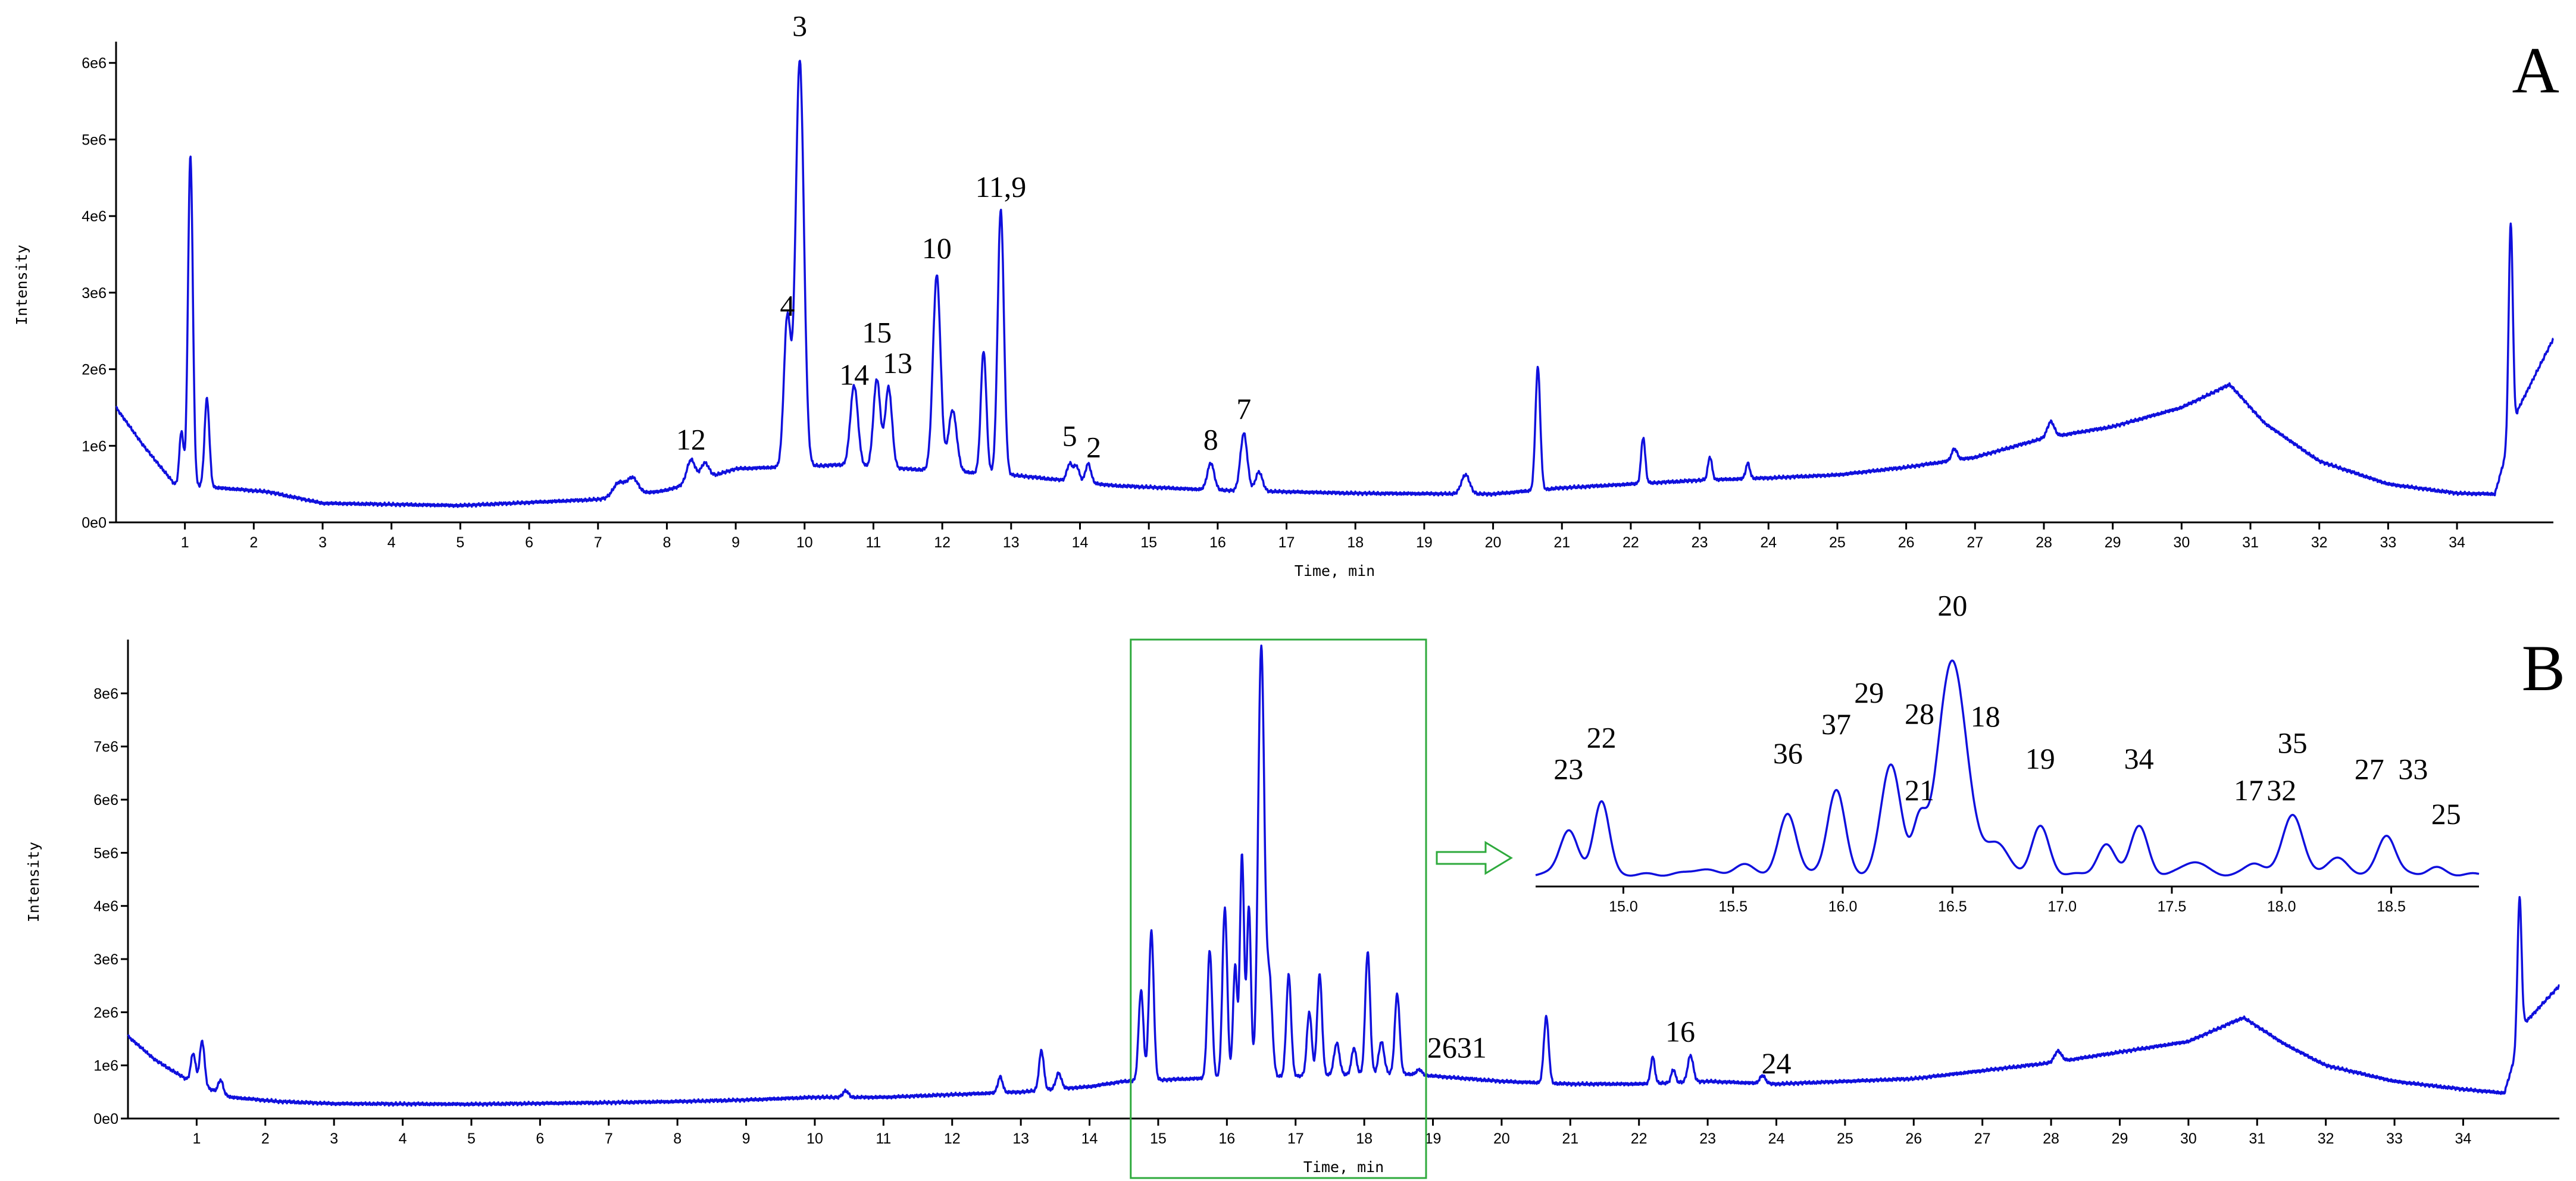  What do you see at coordinates (1952, 907) in the screenshot?
I see `inset-x-tick-label: 16.5` at bounding box center [1952, 907].